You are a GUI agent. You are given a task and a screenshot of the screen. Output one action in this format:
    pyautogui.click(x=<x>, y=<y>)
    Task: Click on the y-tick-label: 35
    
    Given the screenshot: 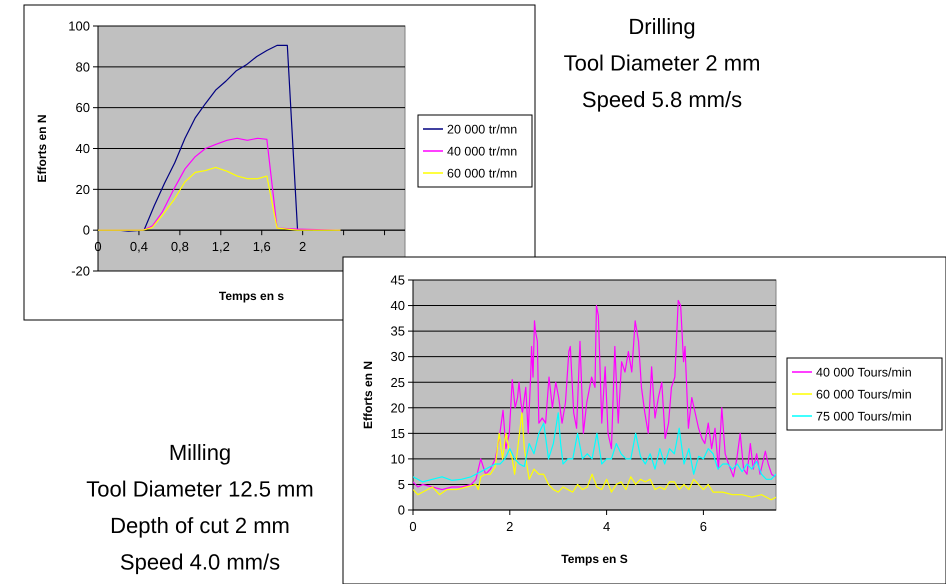 What is the action you would take?
    pyautogui.click(x=397, y=331)
    